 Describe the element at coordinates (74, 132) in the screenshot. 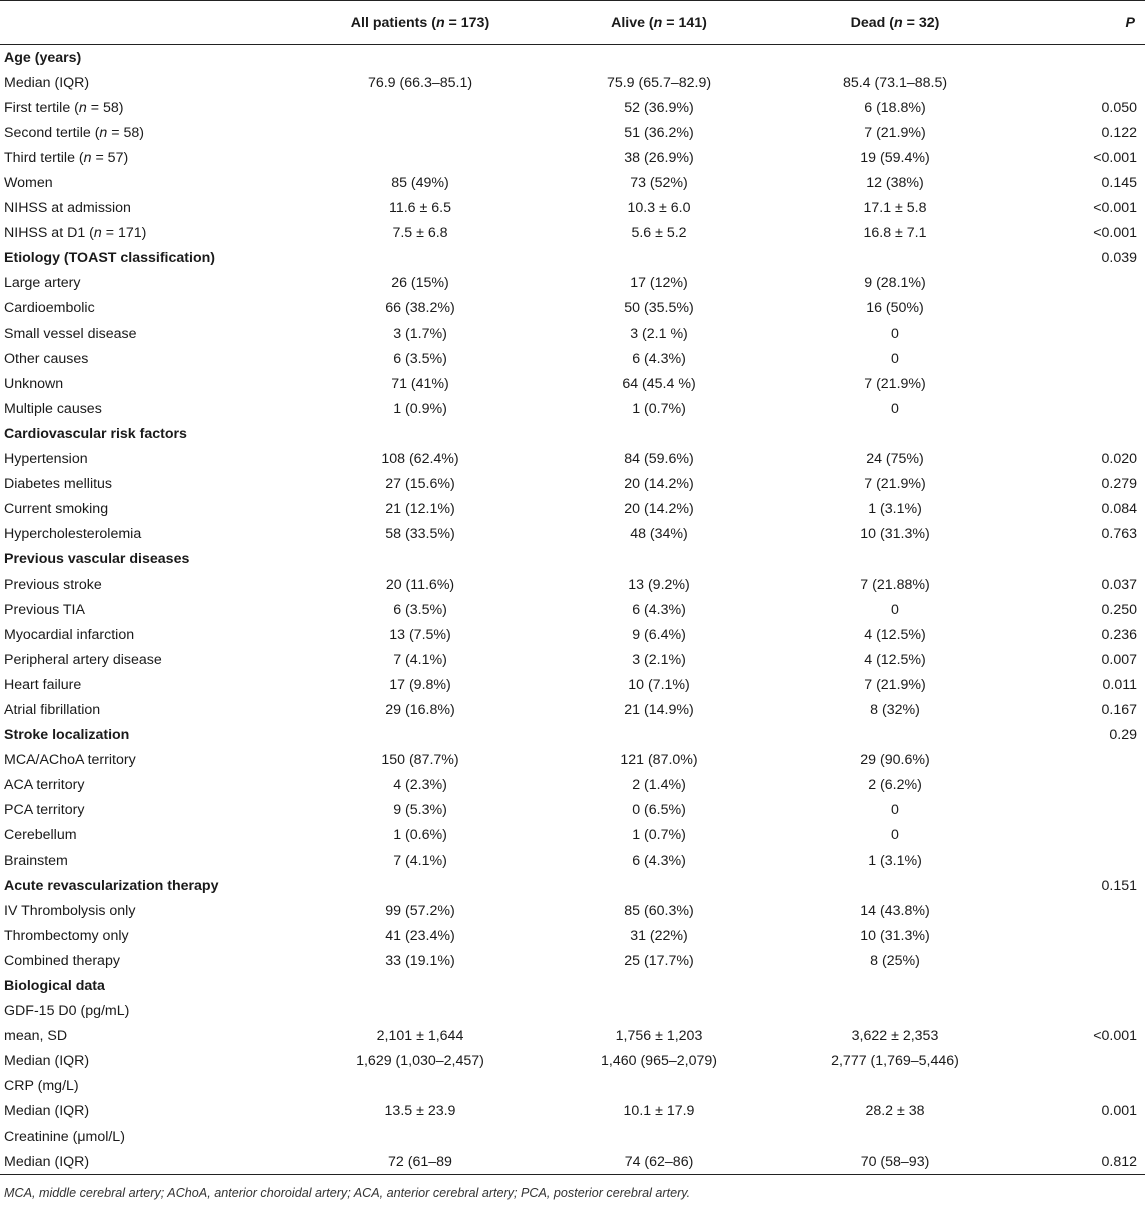

I see `row-label: Second tertile (n = 58)` at that location.